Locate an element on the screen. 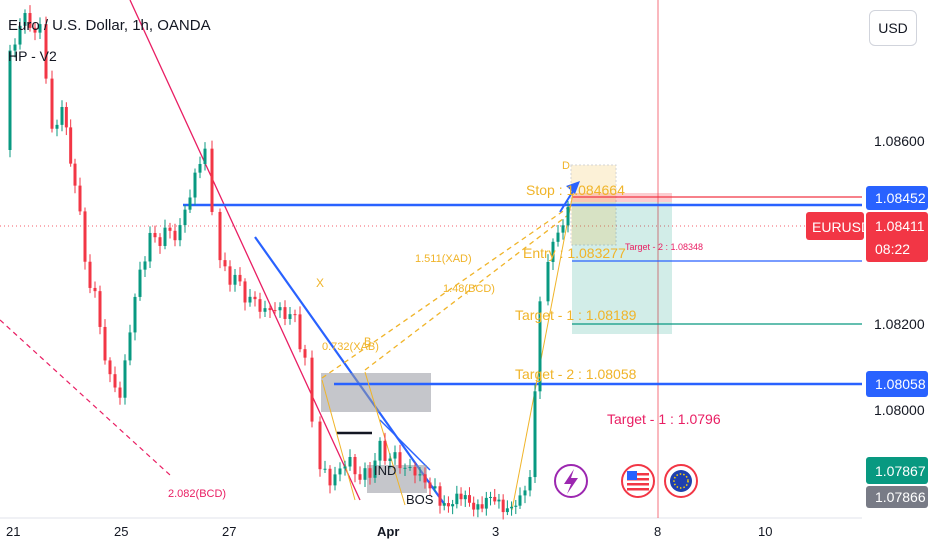  eu-flag-icon is located at coordinates (681, 481).